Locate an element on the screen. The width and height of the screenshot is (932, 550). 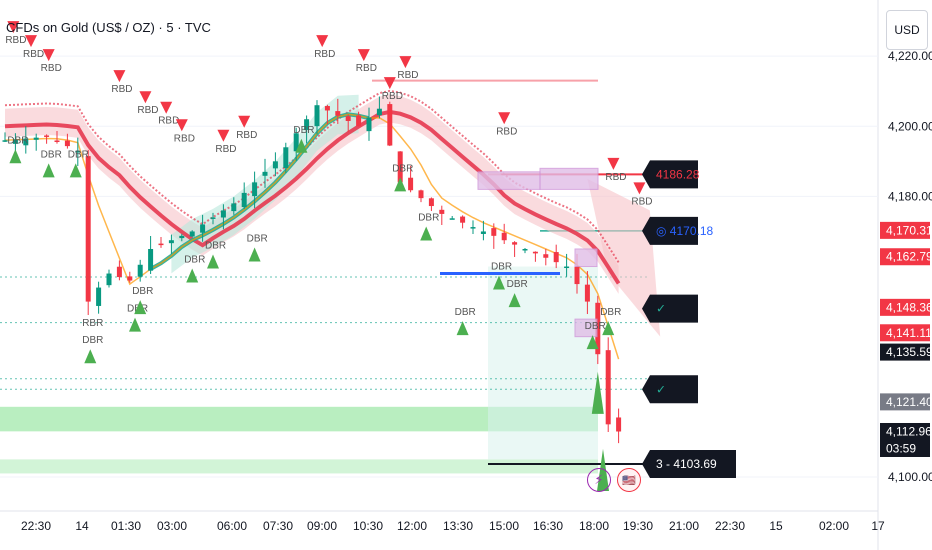
us-flag-icon: 🇺🇸 is located at coordinates (629, 480).